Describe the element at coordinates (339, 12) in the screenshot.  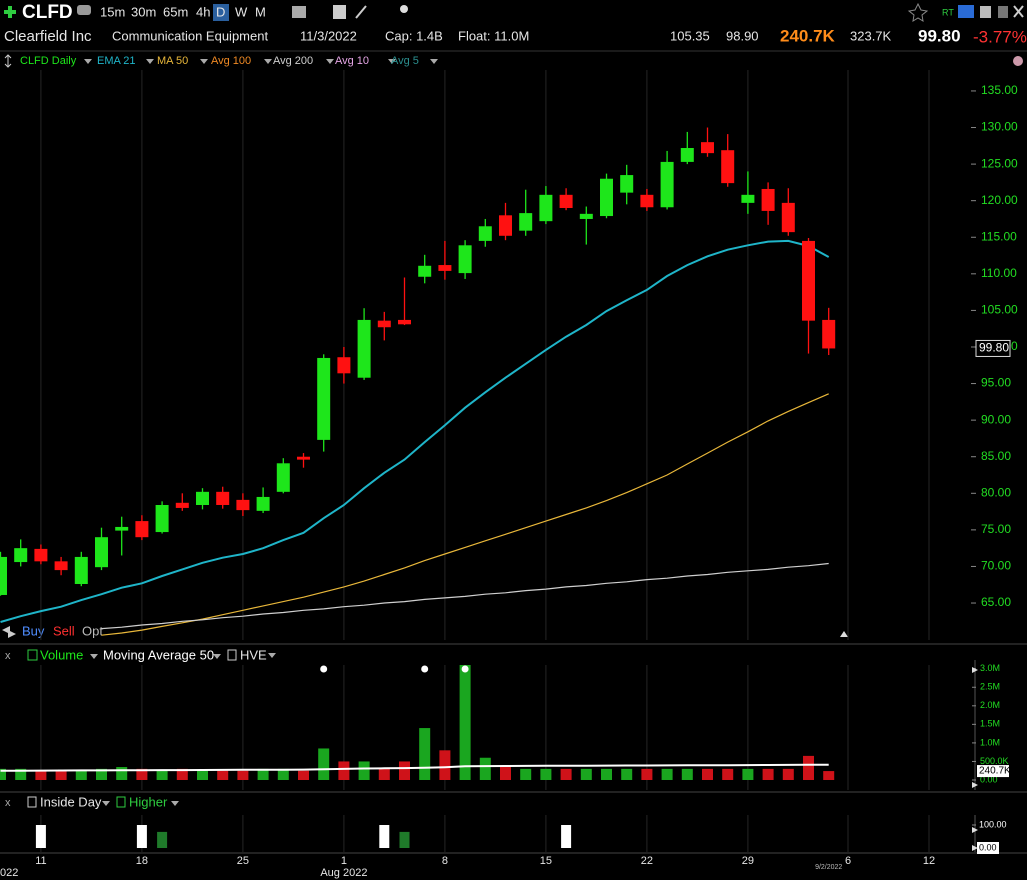
I see `study-icon` at that location.